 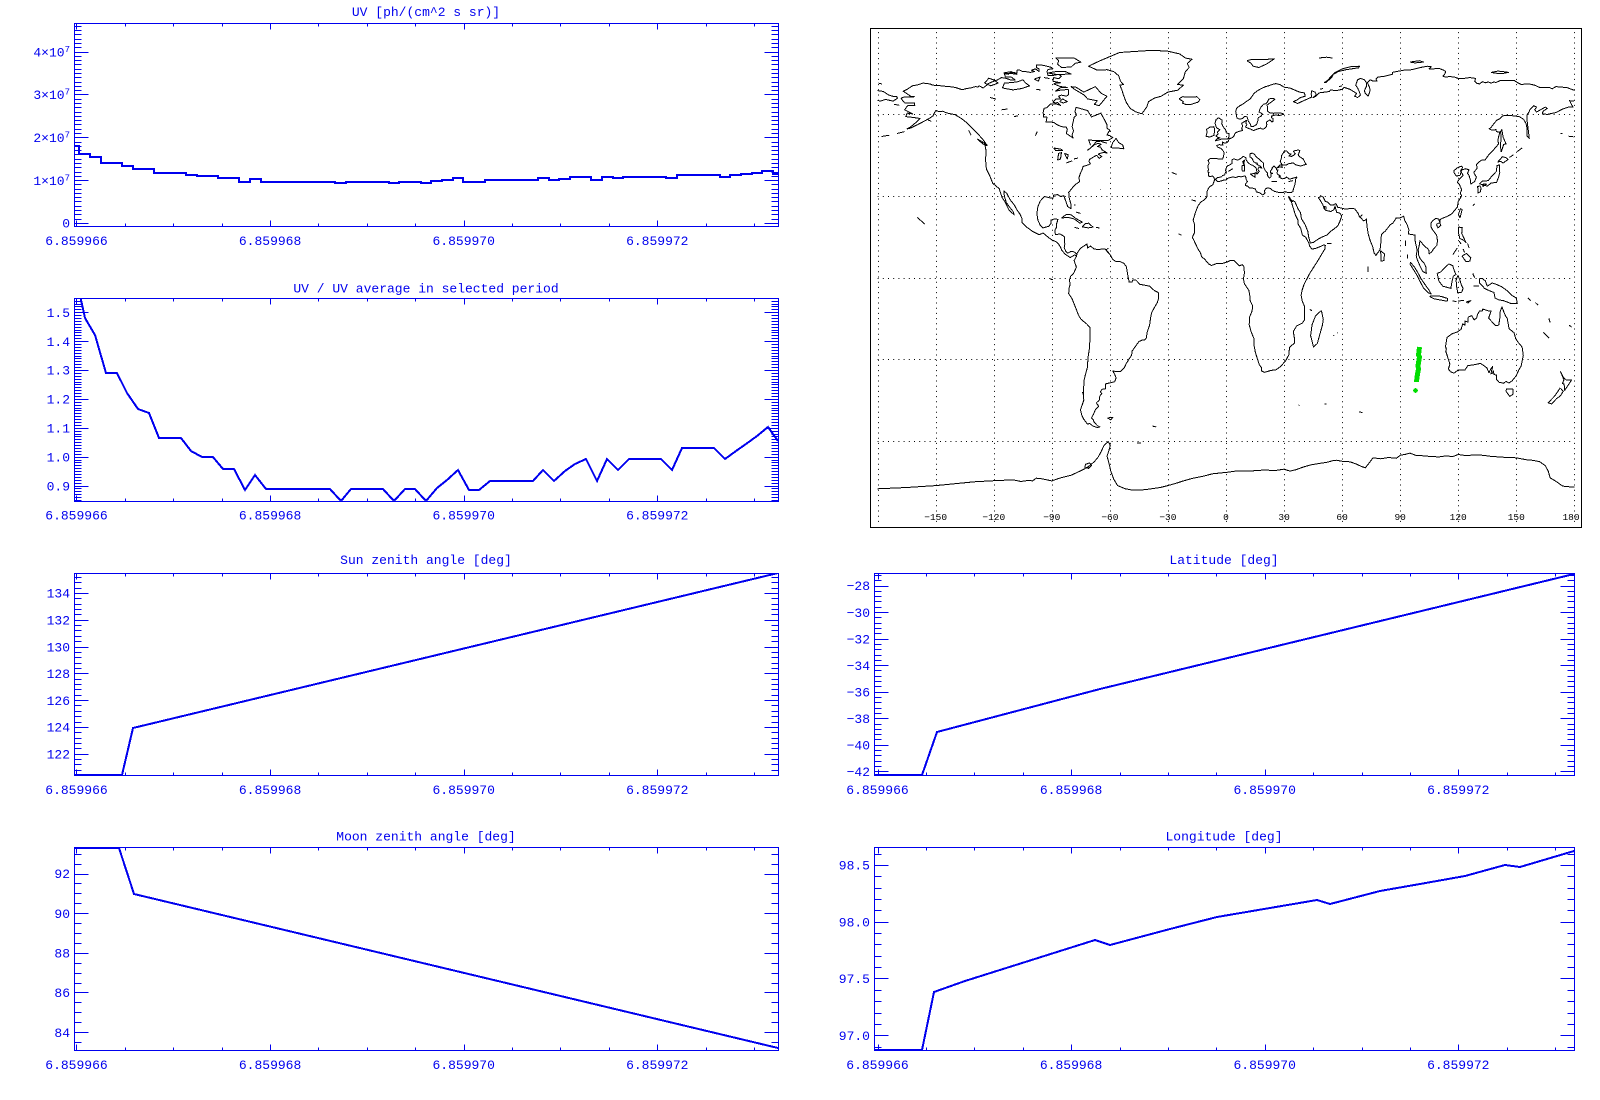 What do you see at coordinates (858, 746) in the screenshot?
I see `svg-text: −40` at bounding box center [858, 746].